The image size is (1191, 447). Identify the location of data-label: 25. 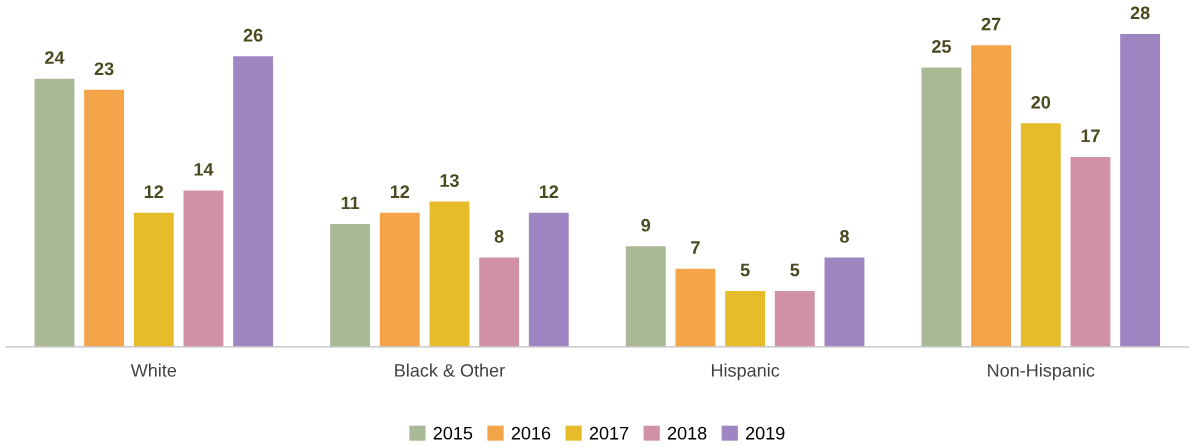
(941, 46).